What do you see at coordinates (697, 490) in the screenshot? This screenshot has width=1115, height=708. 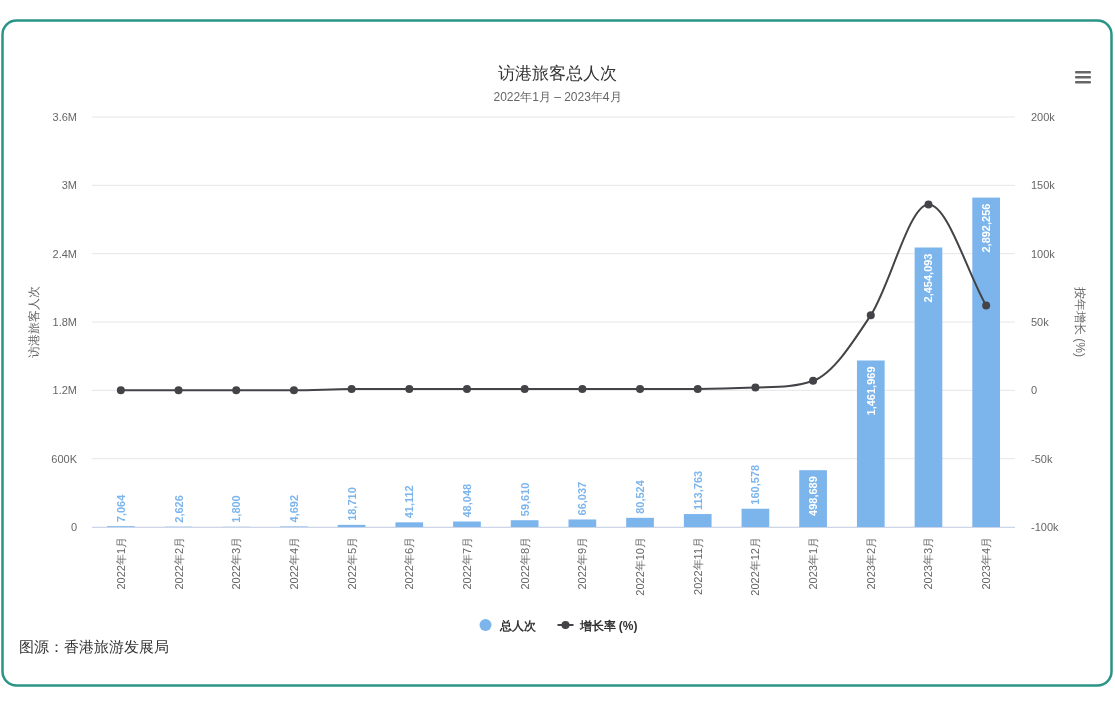 I see `data-label: 113,763` at bounding box center [697, 490].